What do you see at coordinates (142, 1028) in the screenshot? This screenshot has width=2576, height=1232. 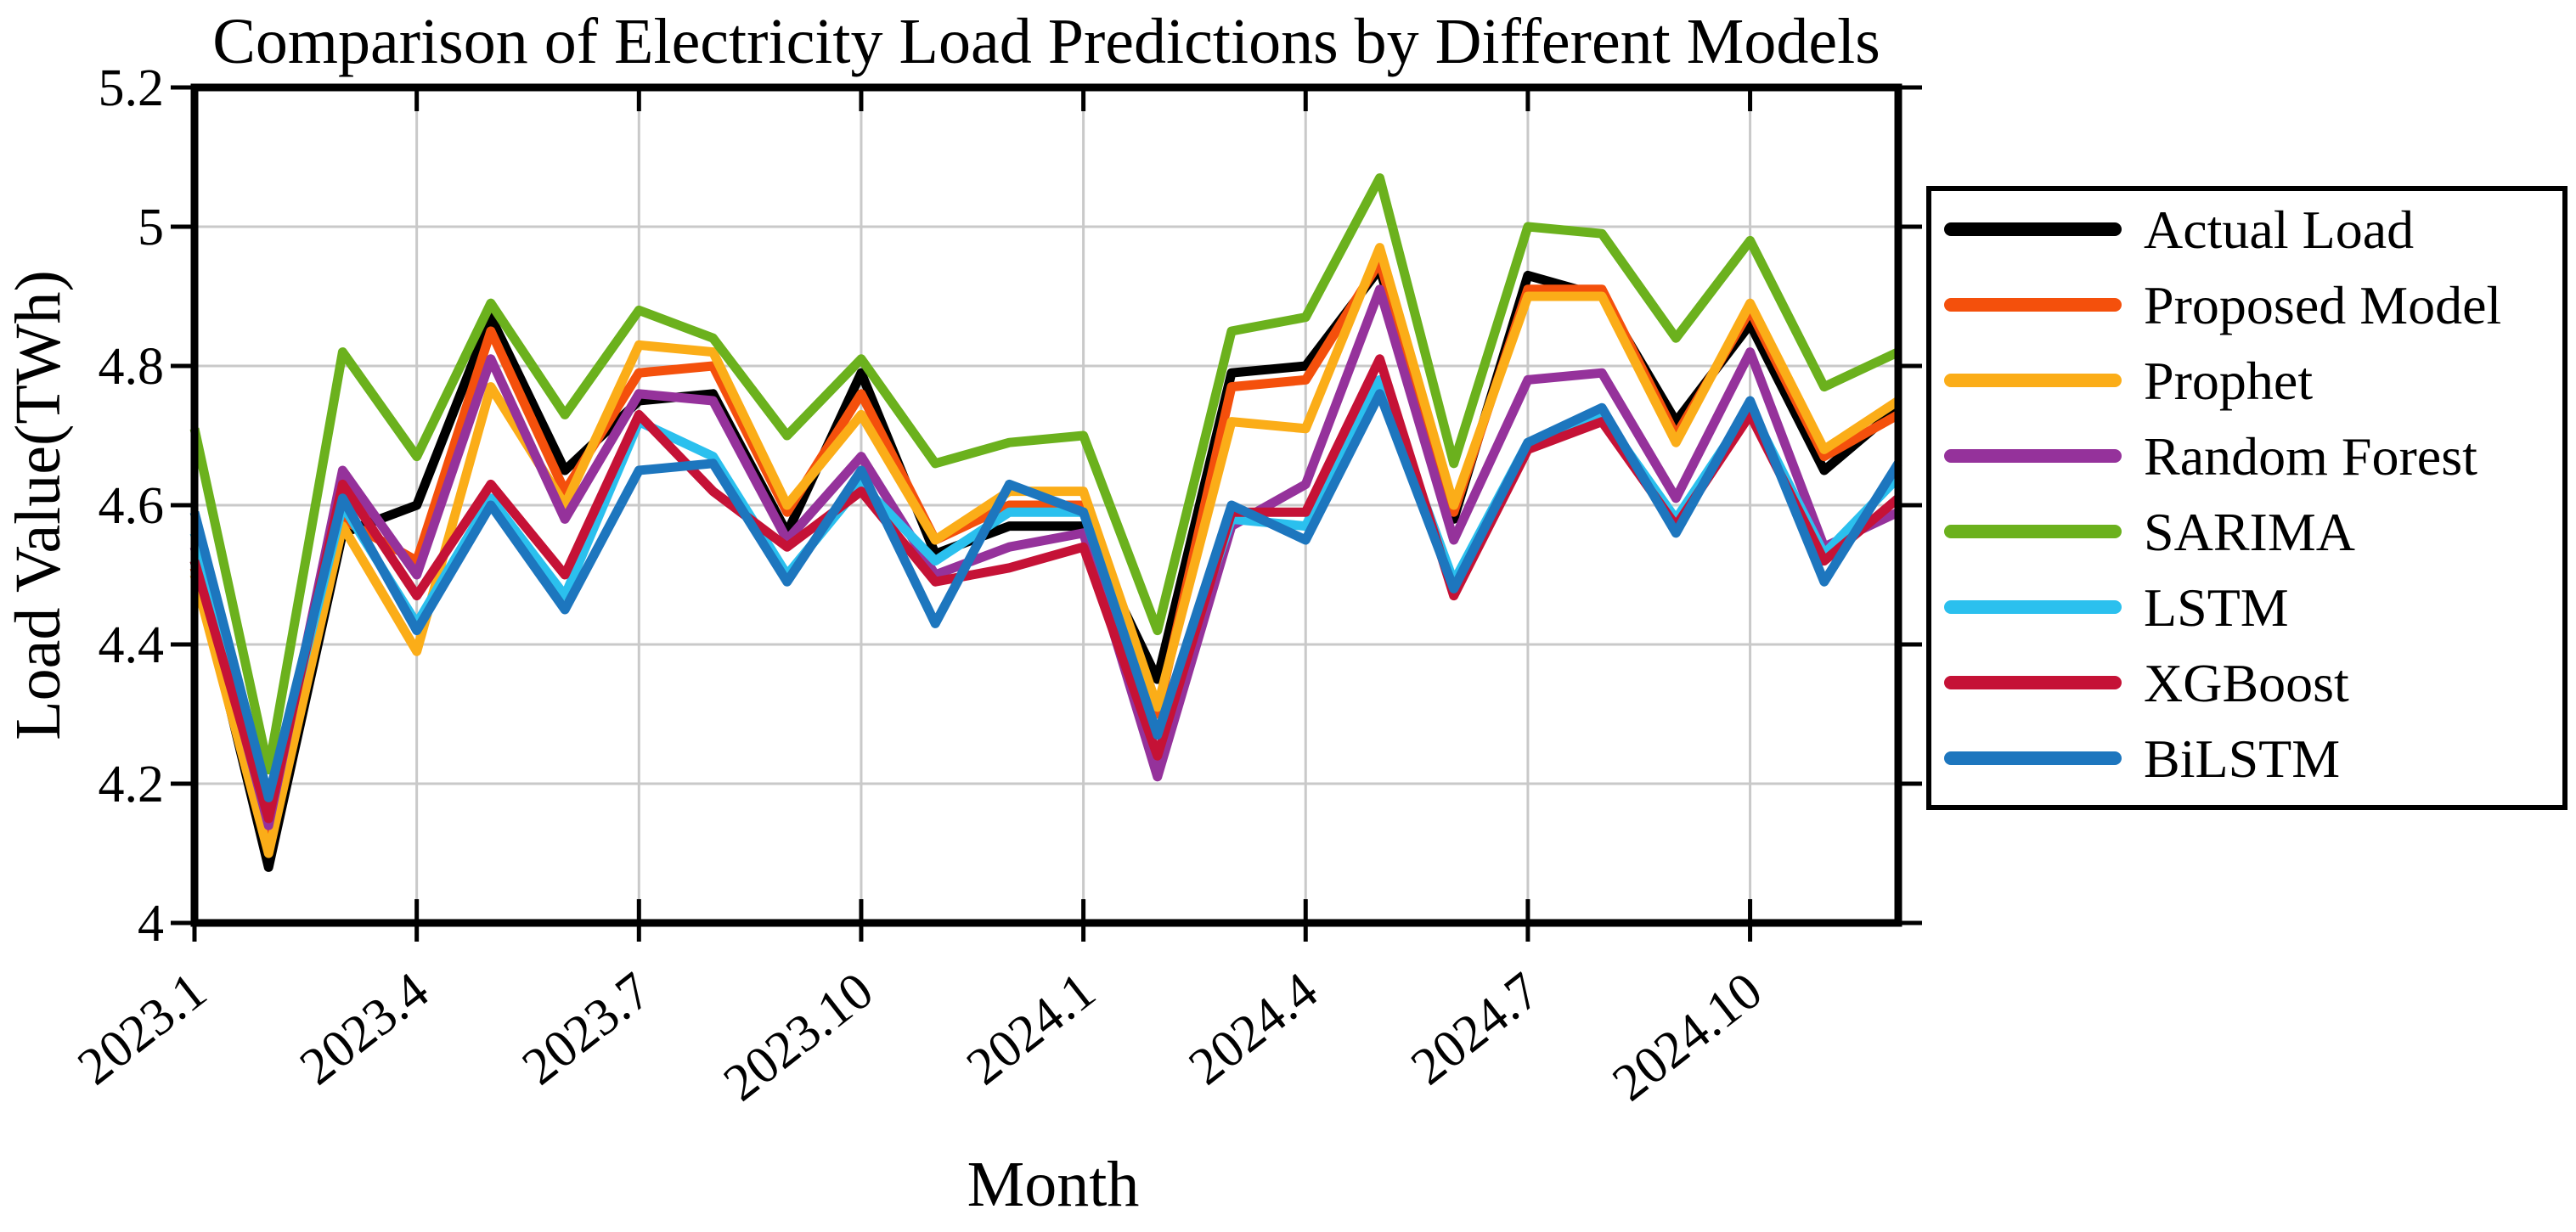 I see `x-tick-label: 2023.1` at bounding box center [142, 1028].